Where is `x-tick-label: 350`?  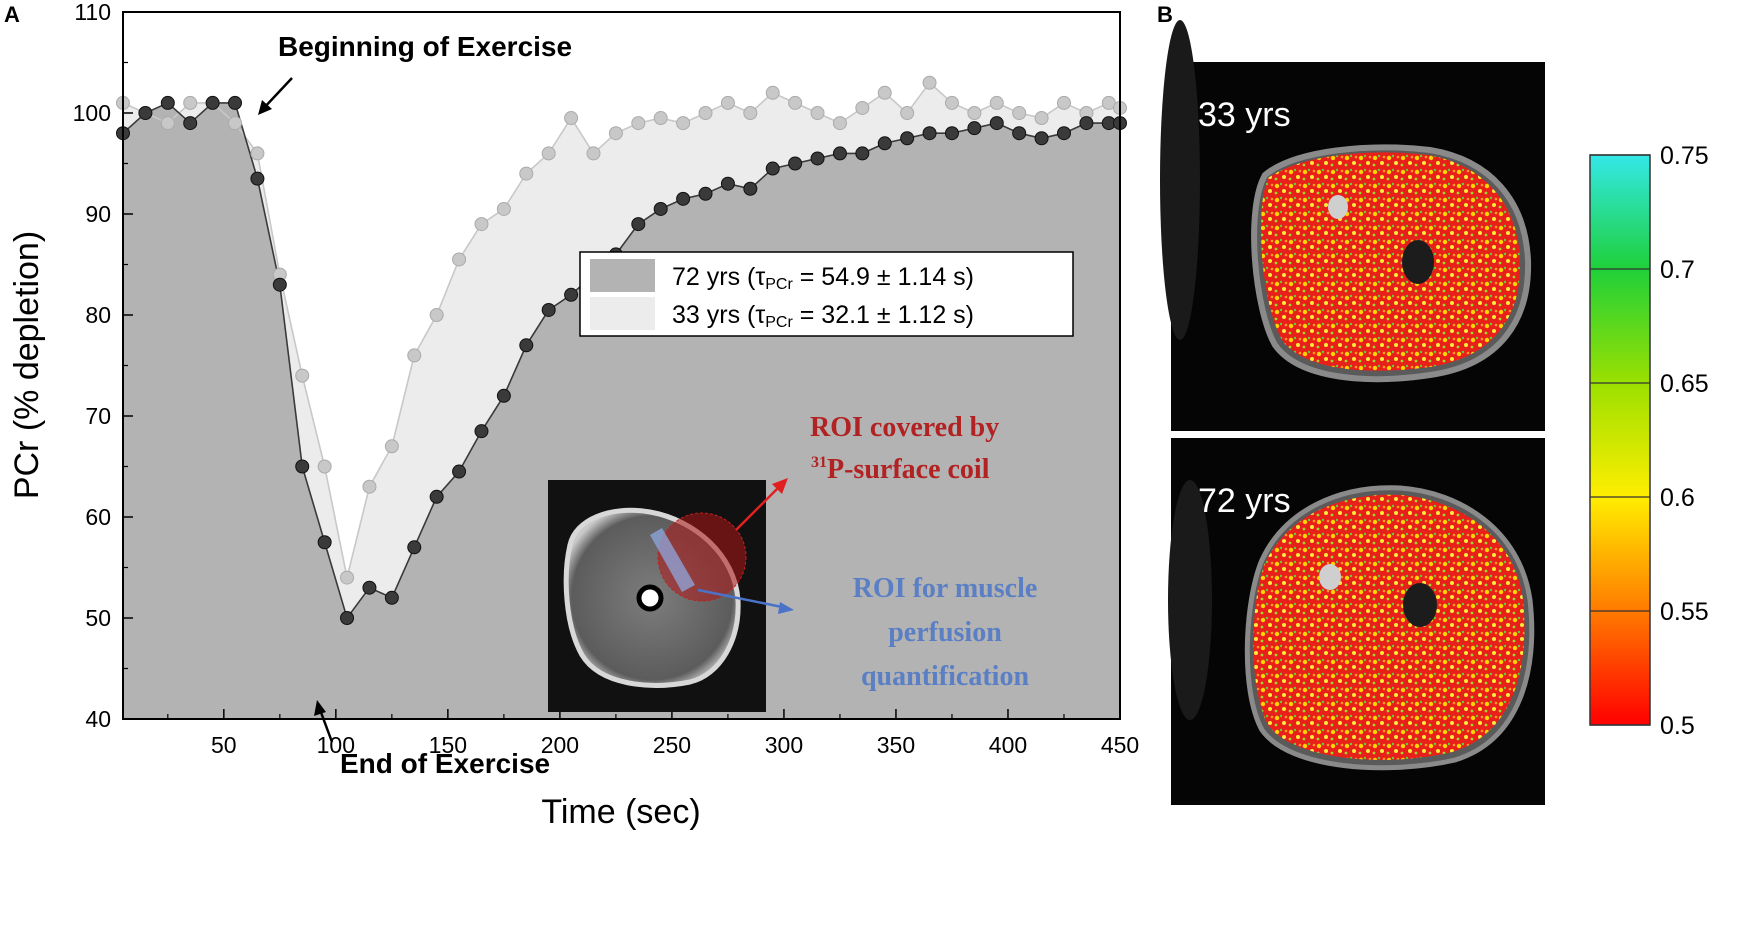 x-tick-label: 350 is located at coordinates (896, 745).